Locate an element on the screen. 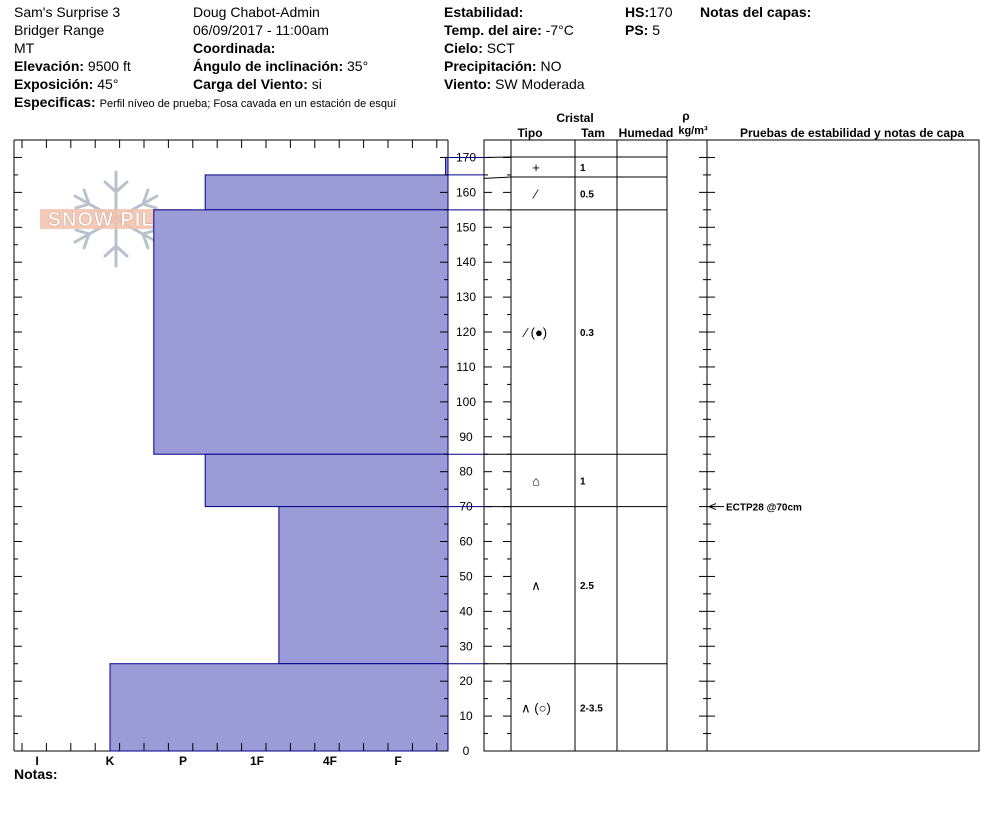  precip: Precipitación: NO is located at coordinates (502, 66).